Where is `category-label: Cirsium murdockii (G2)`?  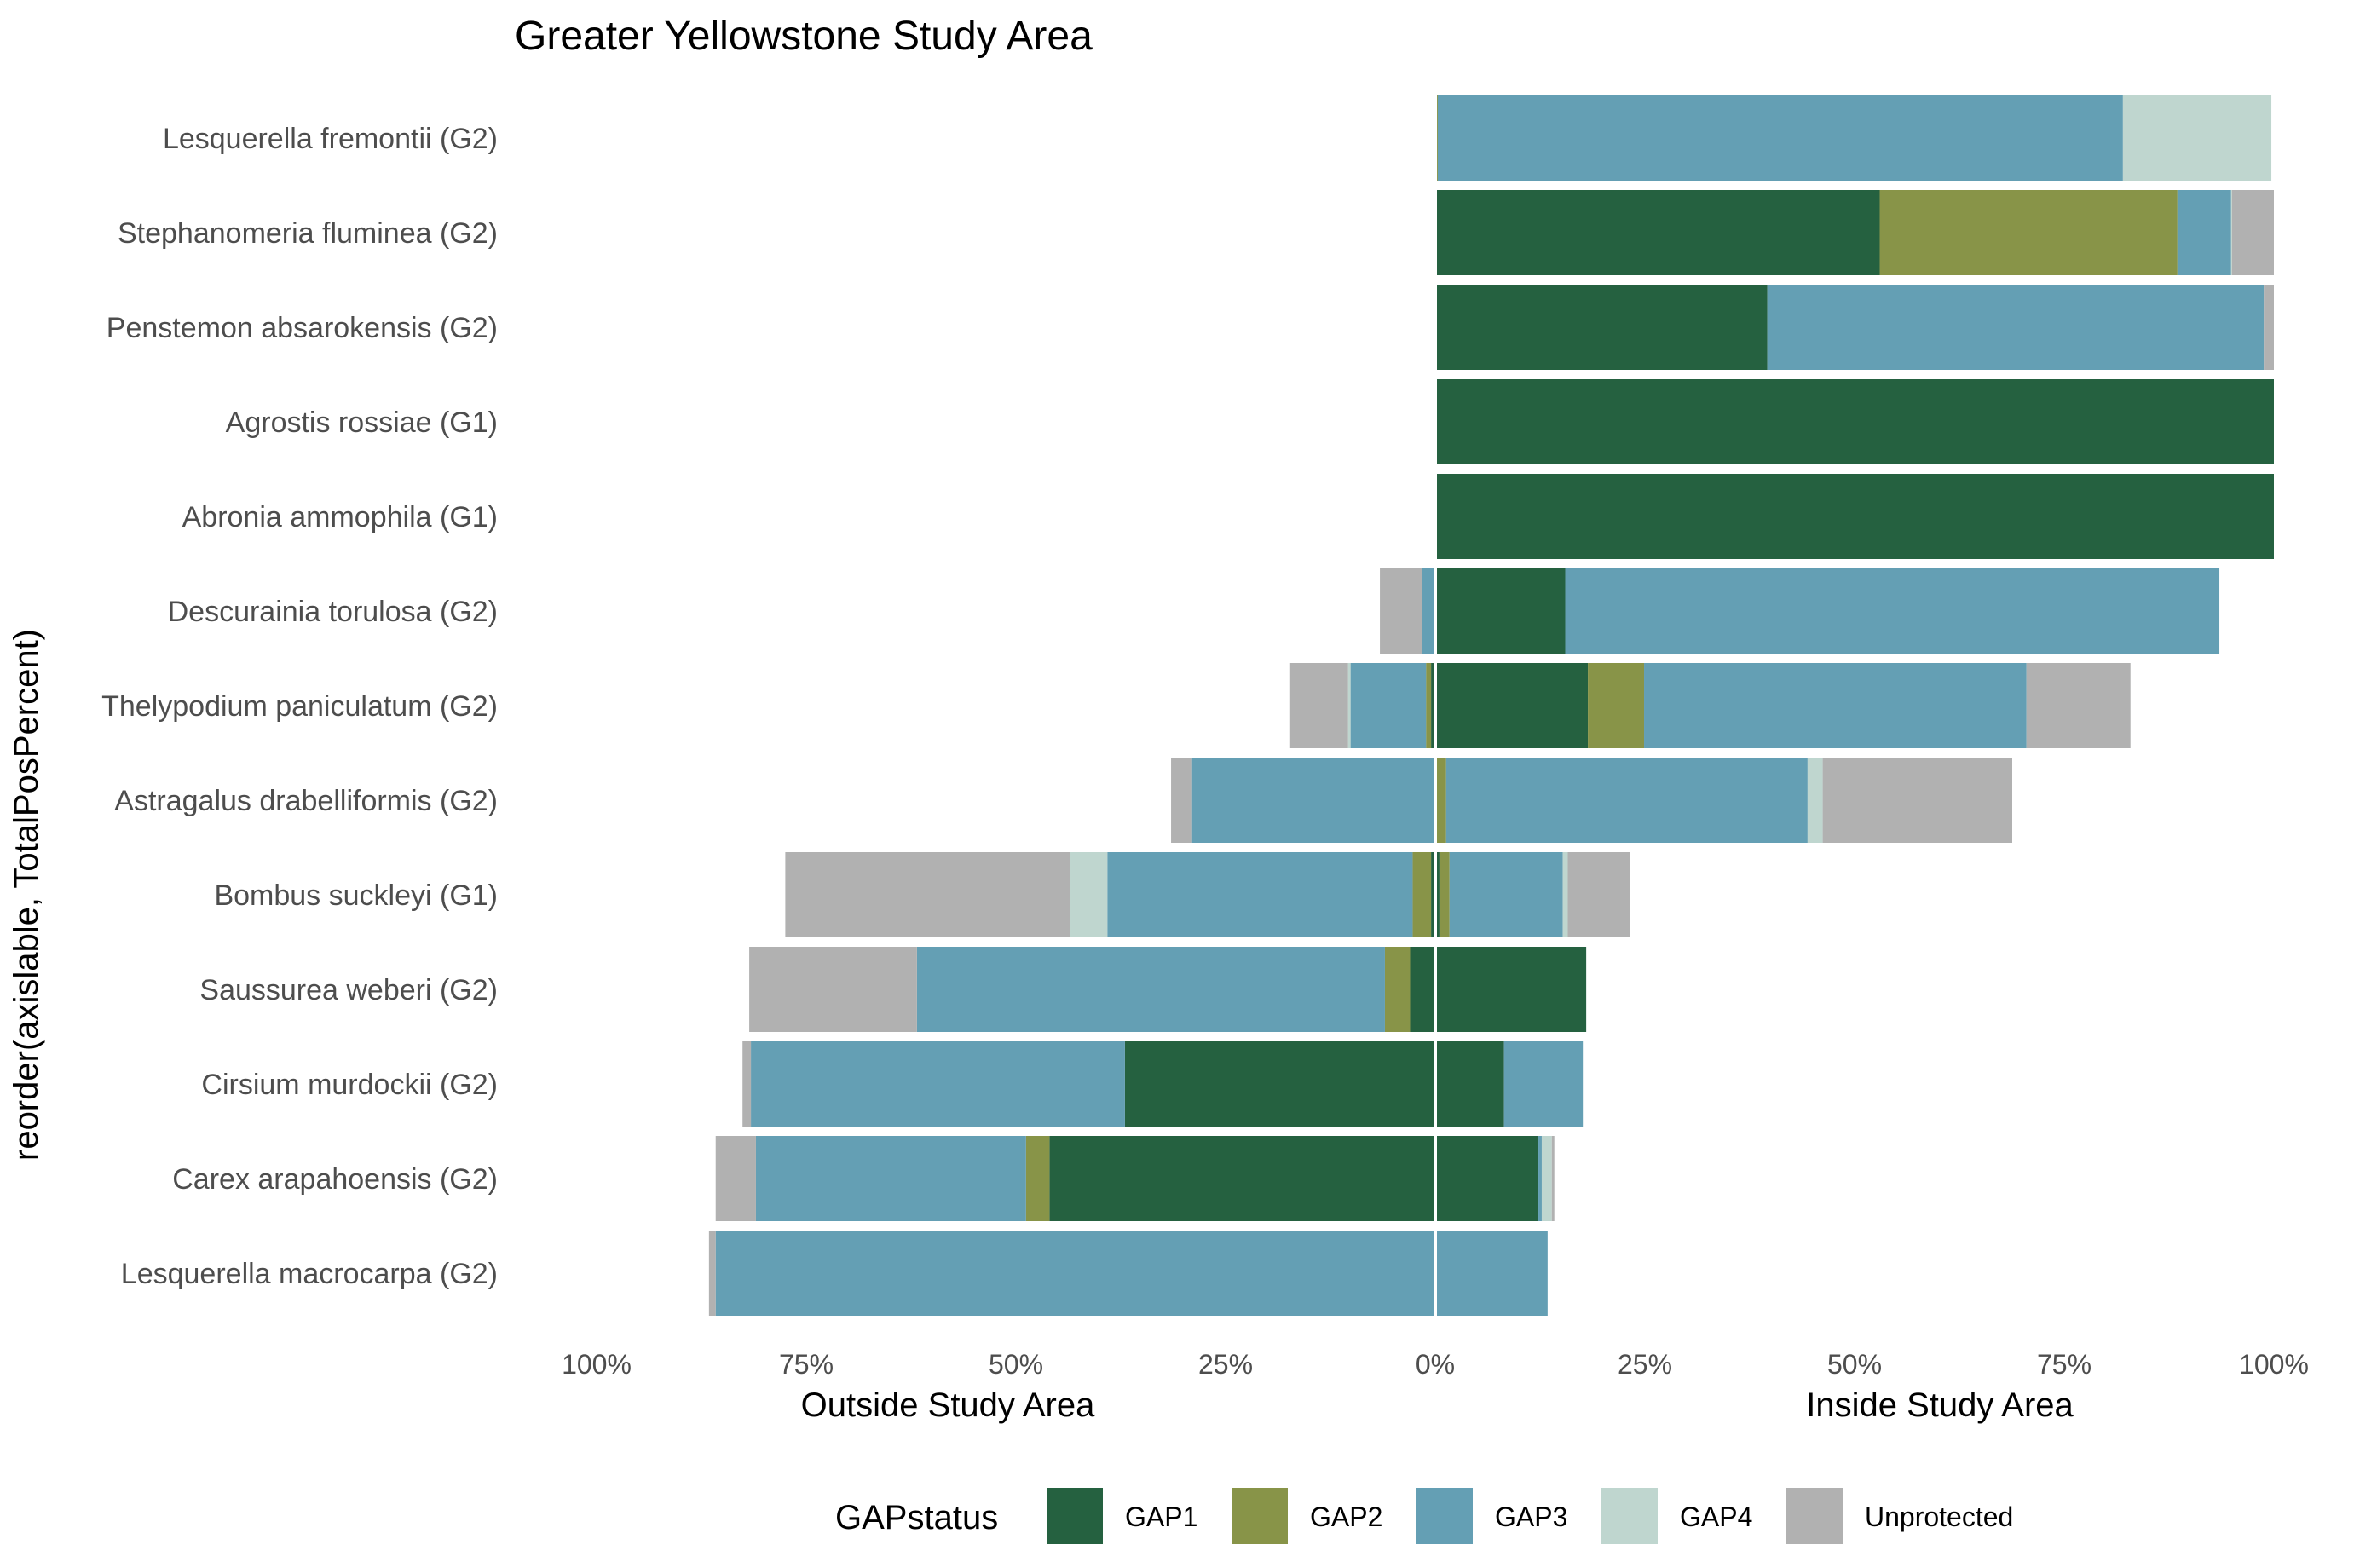
category-label: Cirsium murdockii (G2) is located at coordinates (349, 1085).